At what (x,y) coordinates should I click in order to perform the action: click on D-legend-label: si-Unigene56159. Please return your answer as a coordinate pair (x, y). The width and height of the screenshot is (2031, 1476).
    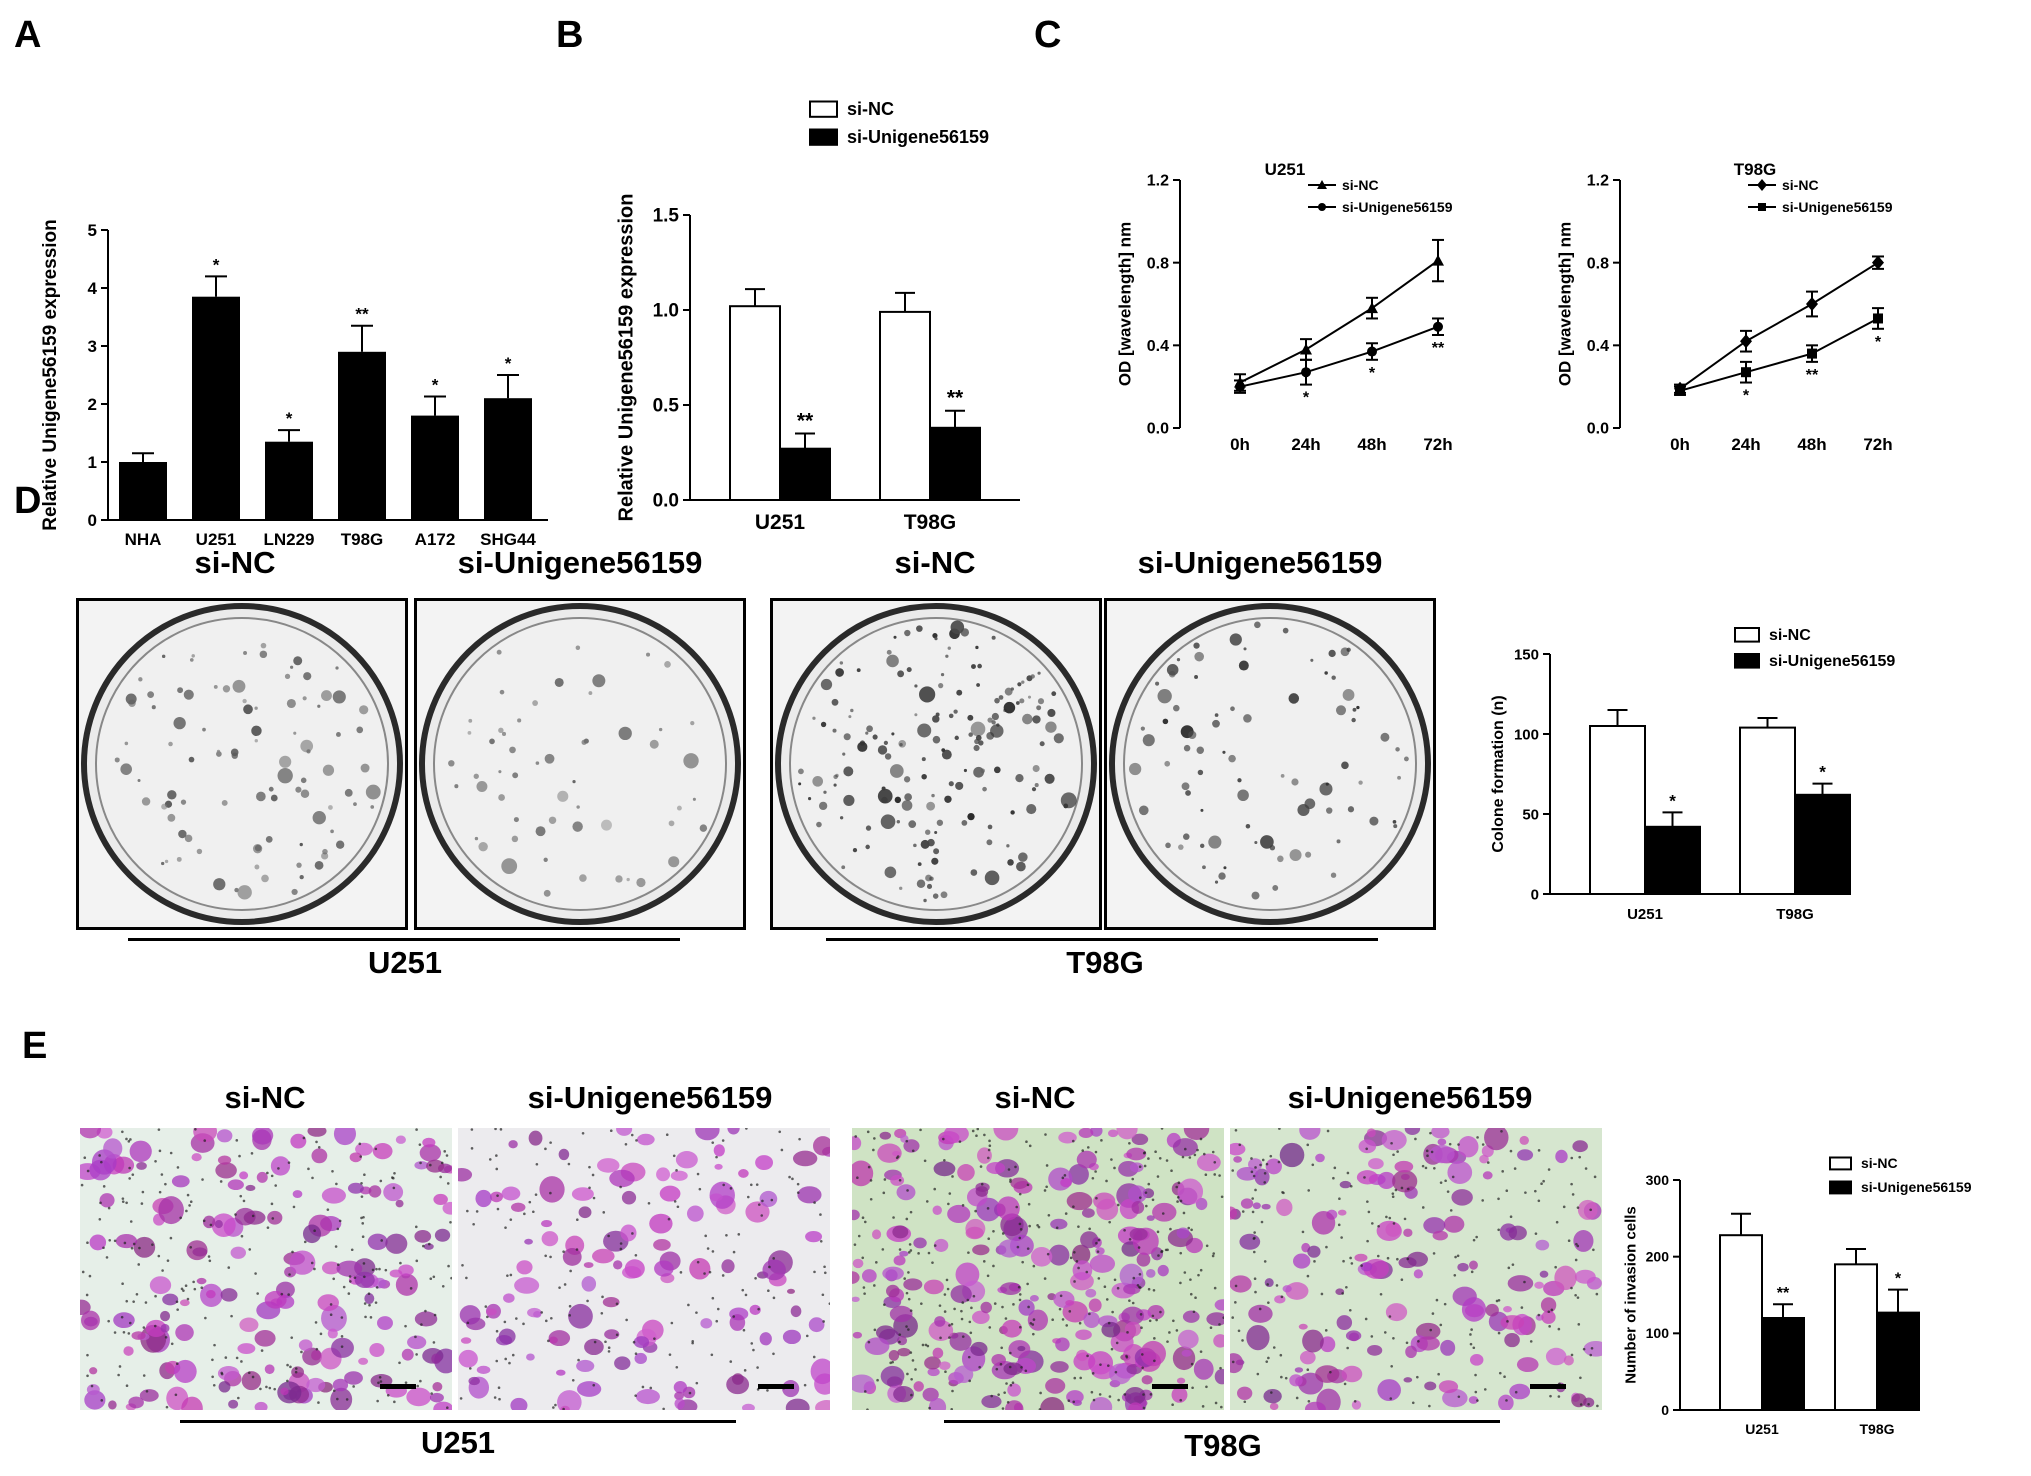
    Looking at the image, I should click on (1832, 661).